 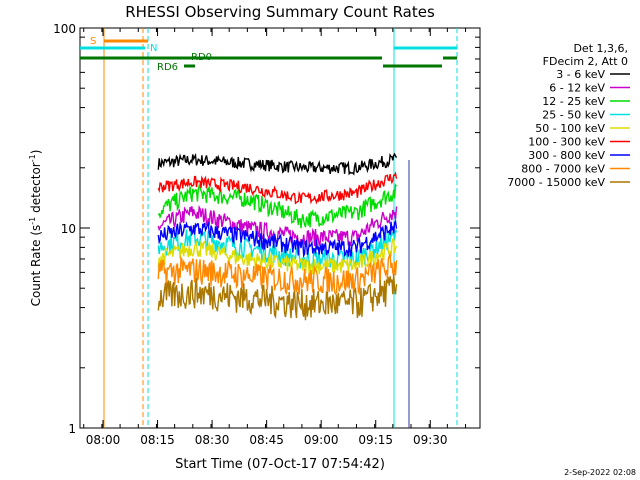 What do you see at coordinates (600, 48) in the screenshot?
I see `legend-header-line: Det 1,3,6,` at bounding box center [600, 48].